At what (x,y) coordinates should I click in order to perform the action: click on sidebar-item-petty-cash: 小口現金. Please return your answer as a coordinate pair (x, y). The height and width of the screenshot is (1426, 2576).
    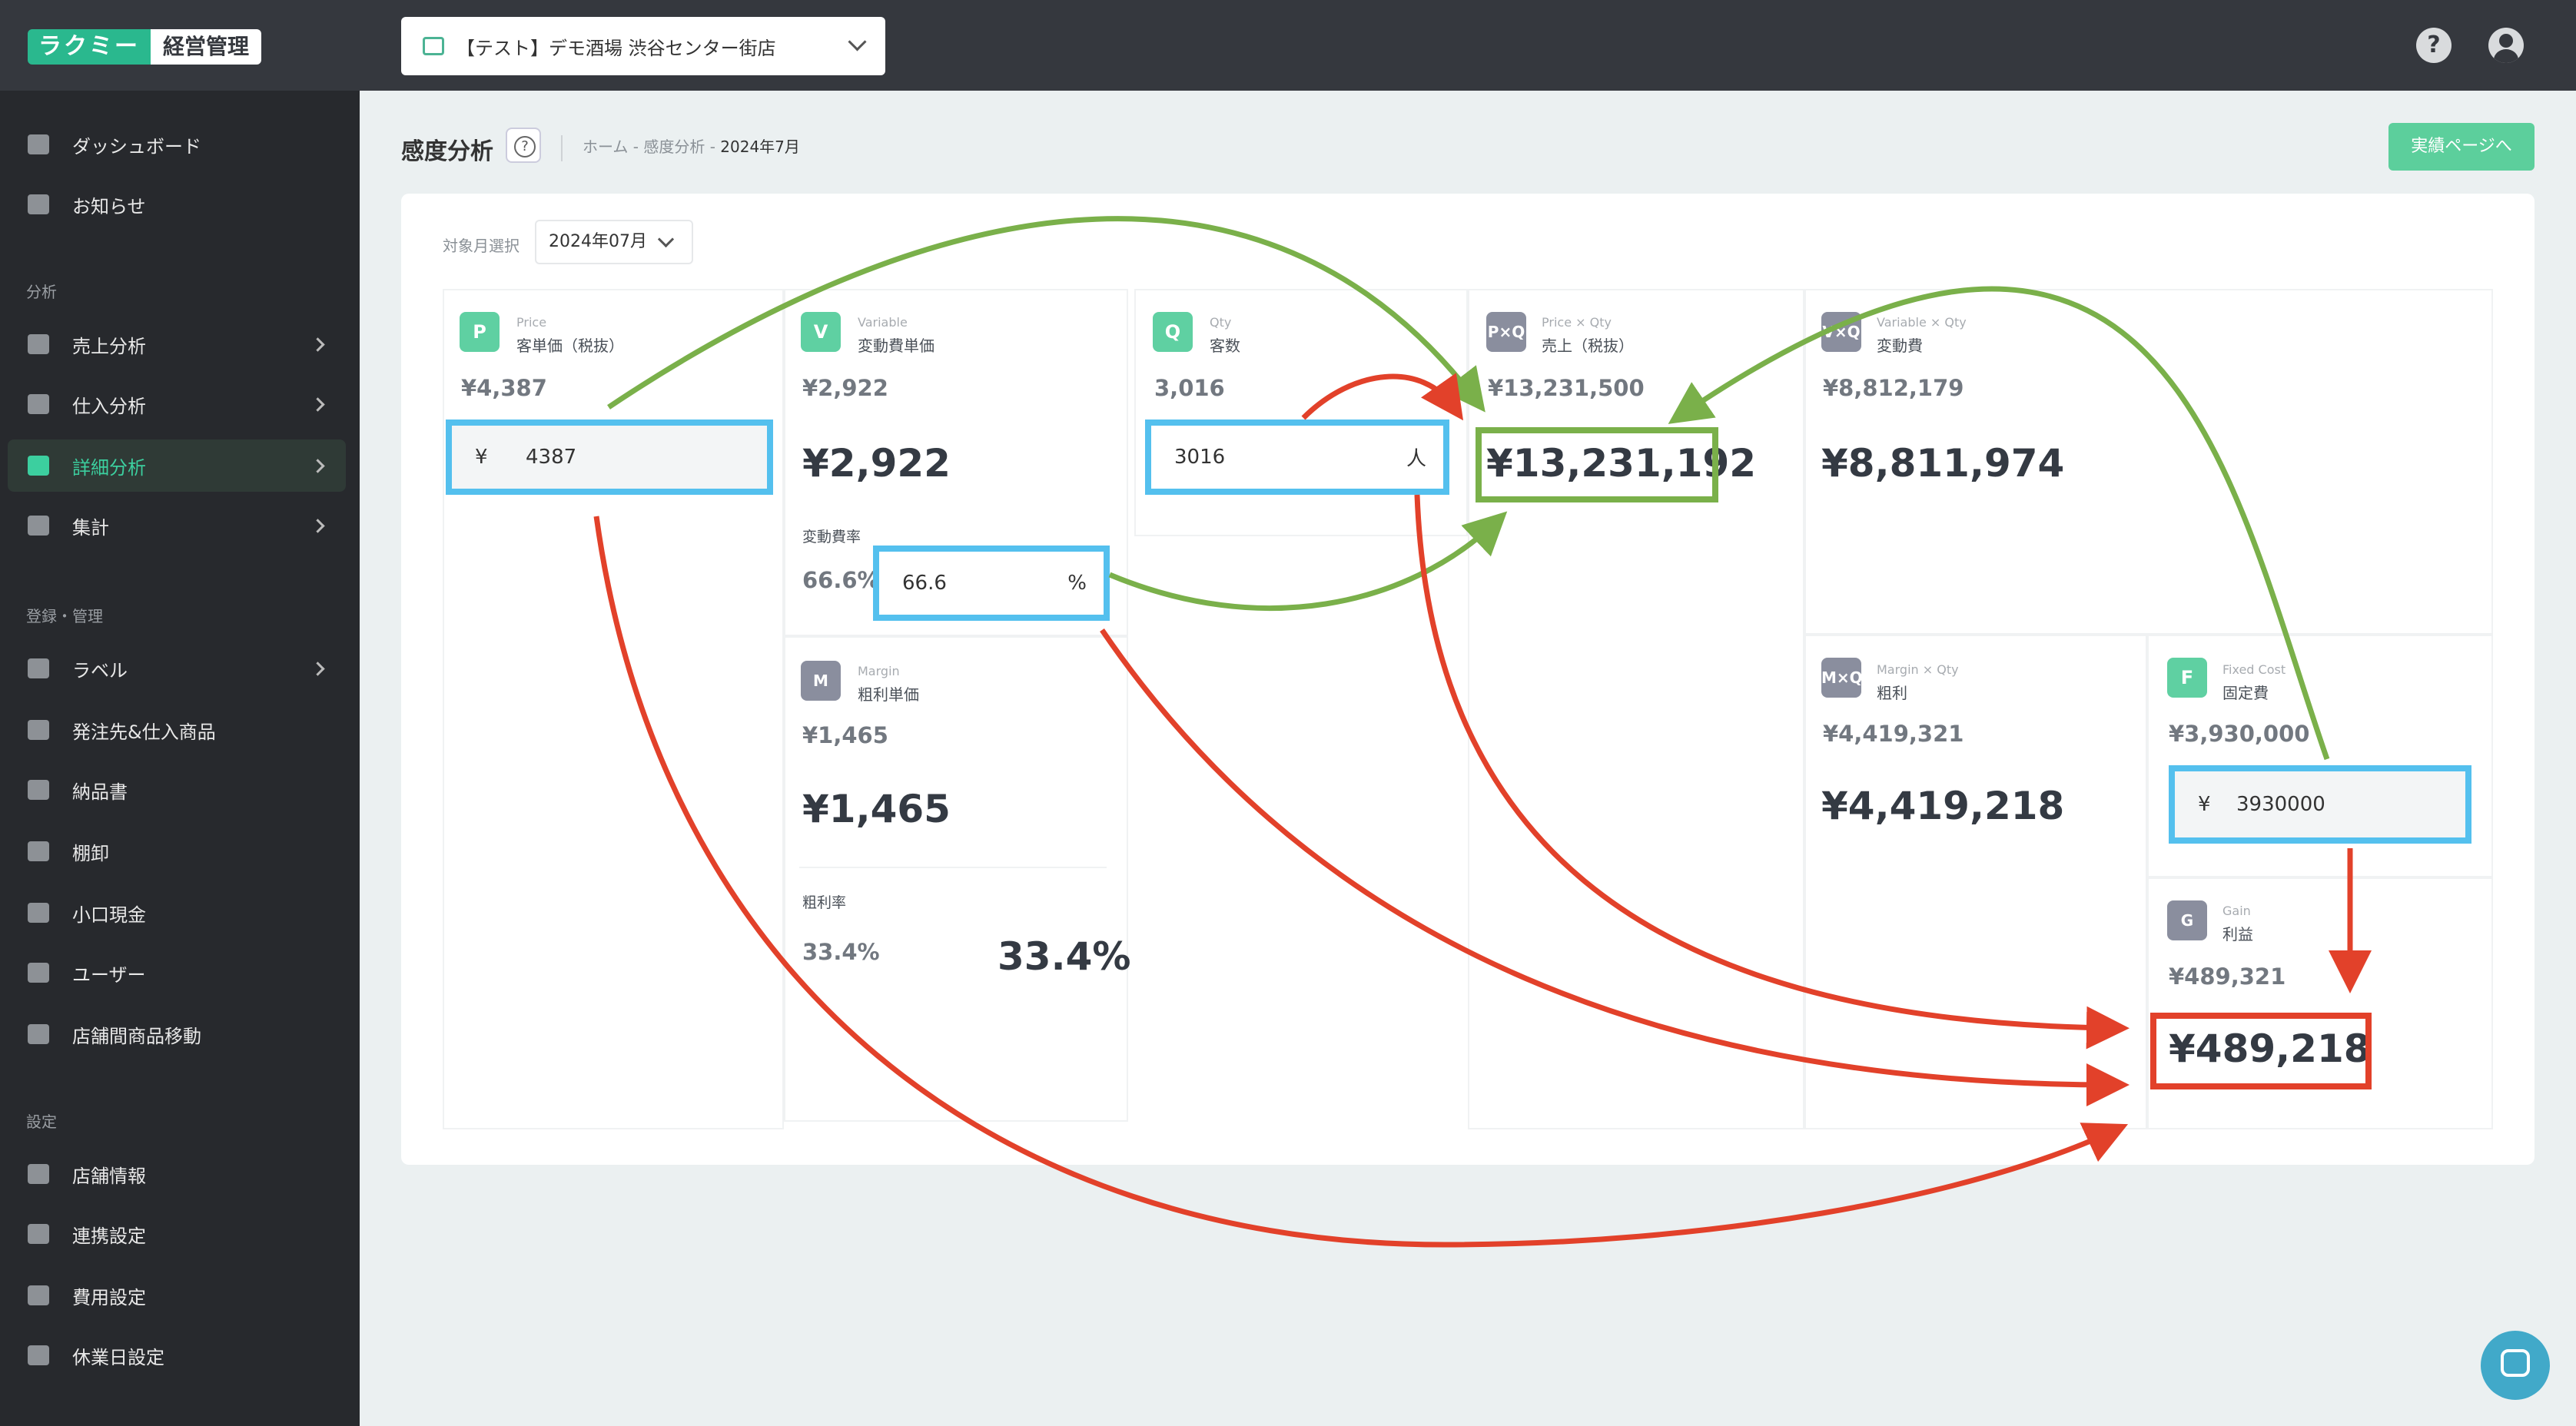
    Looking at the image, I should click on (177, 913).